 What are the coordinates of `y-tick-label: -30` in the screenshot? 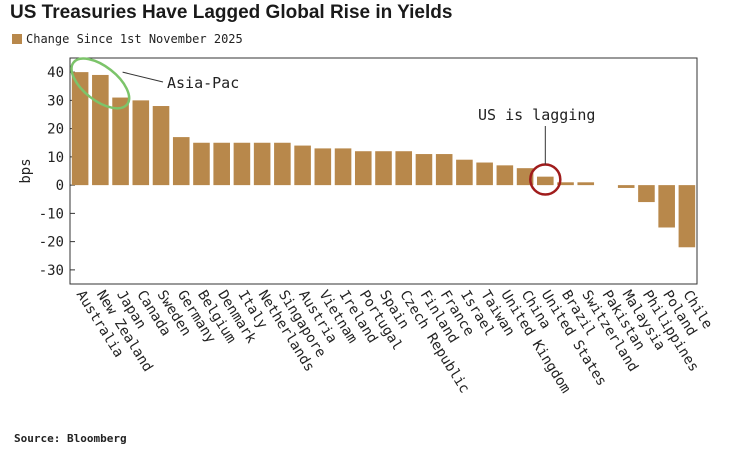 It's located at (51, 271).